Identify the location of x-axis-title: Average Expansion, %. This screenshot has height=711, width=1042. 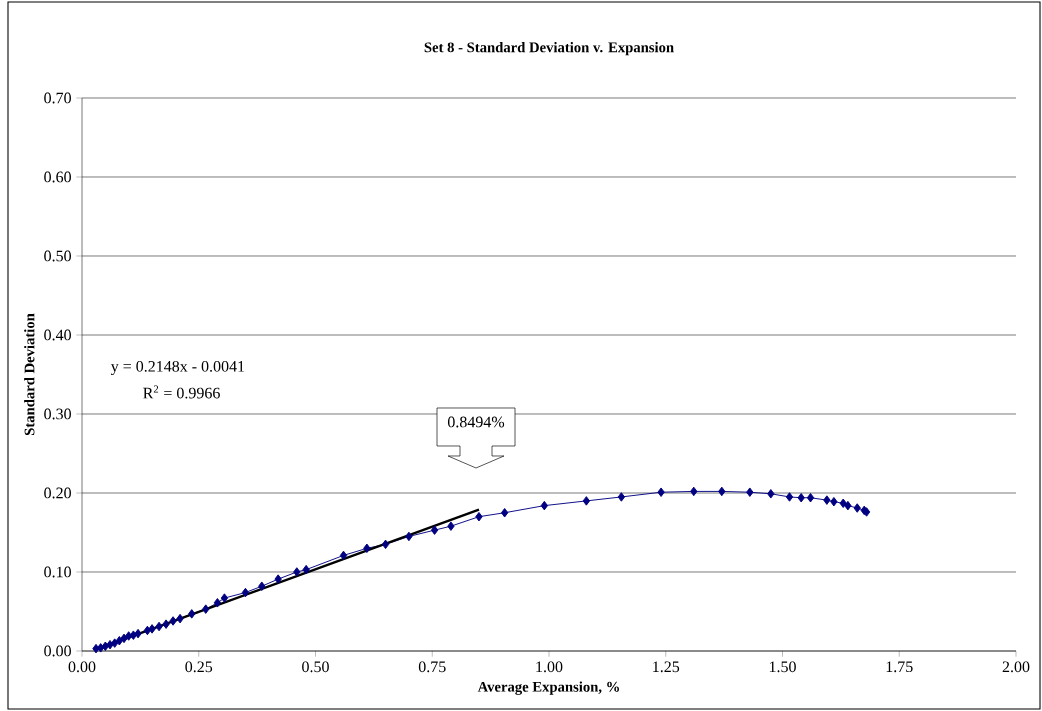
(548, 688).